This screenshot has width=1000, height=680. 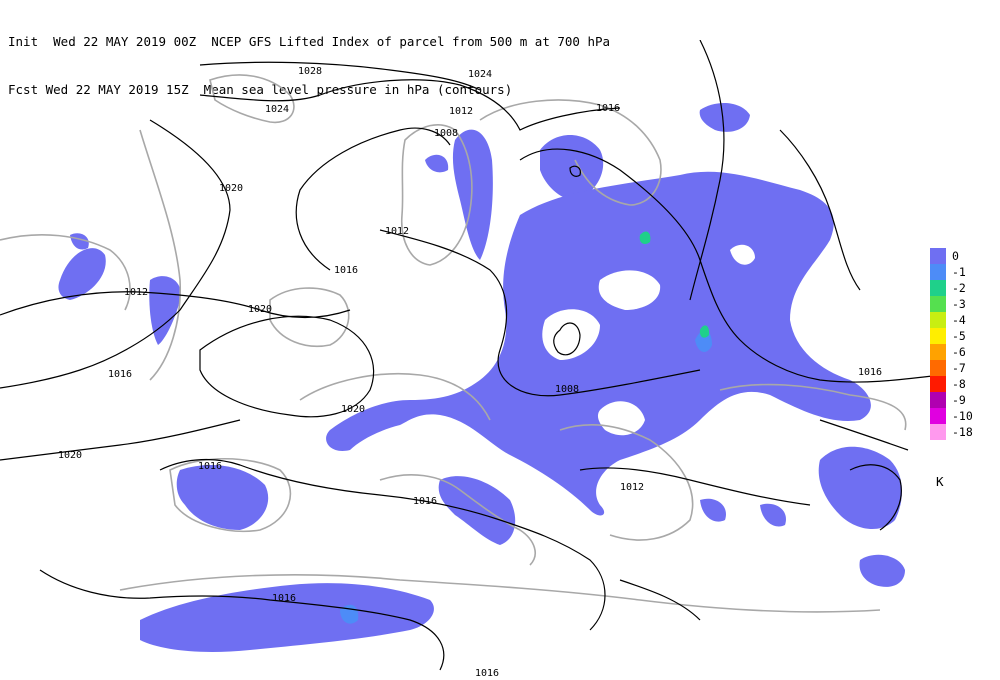 I want to click on legend-label: -1, so click(x=959, y=272).